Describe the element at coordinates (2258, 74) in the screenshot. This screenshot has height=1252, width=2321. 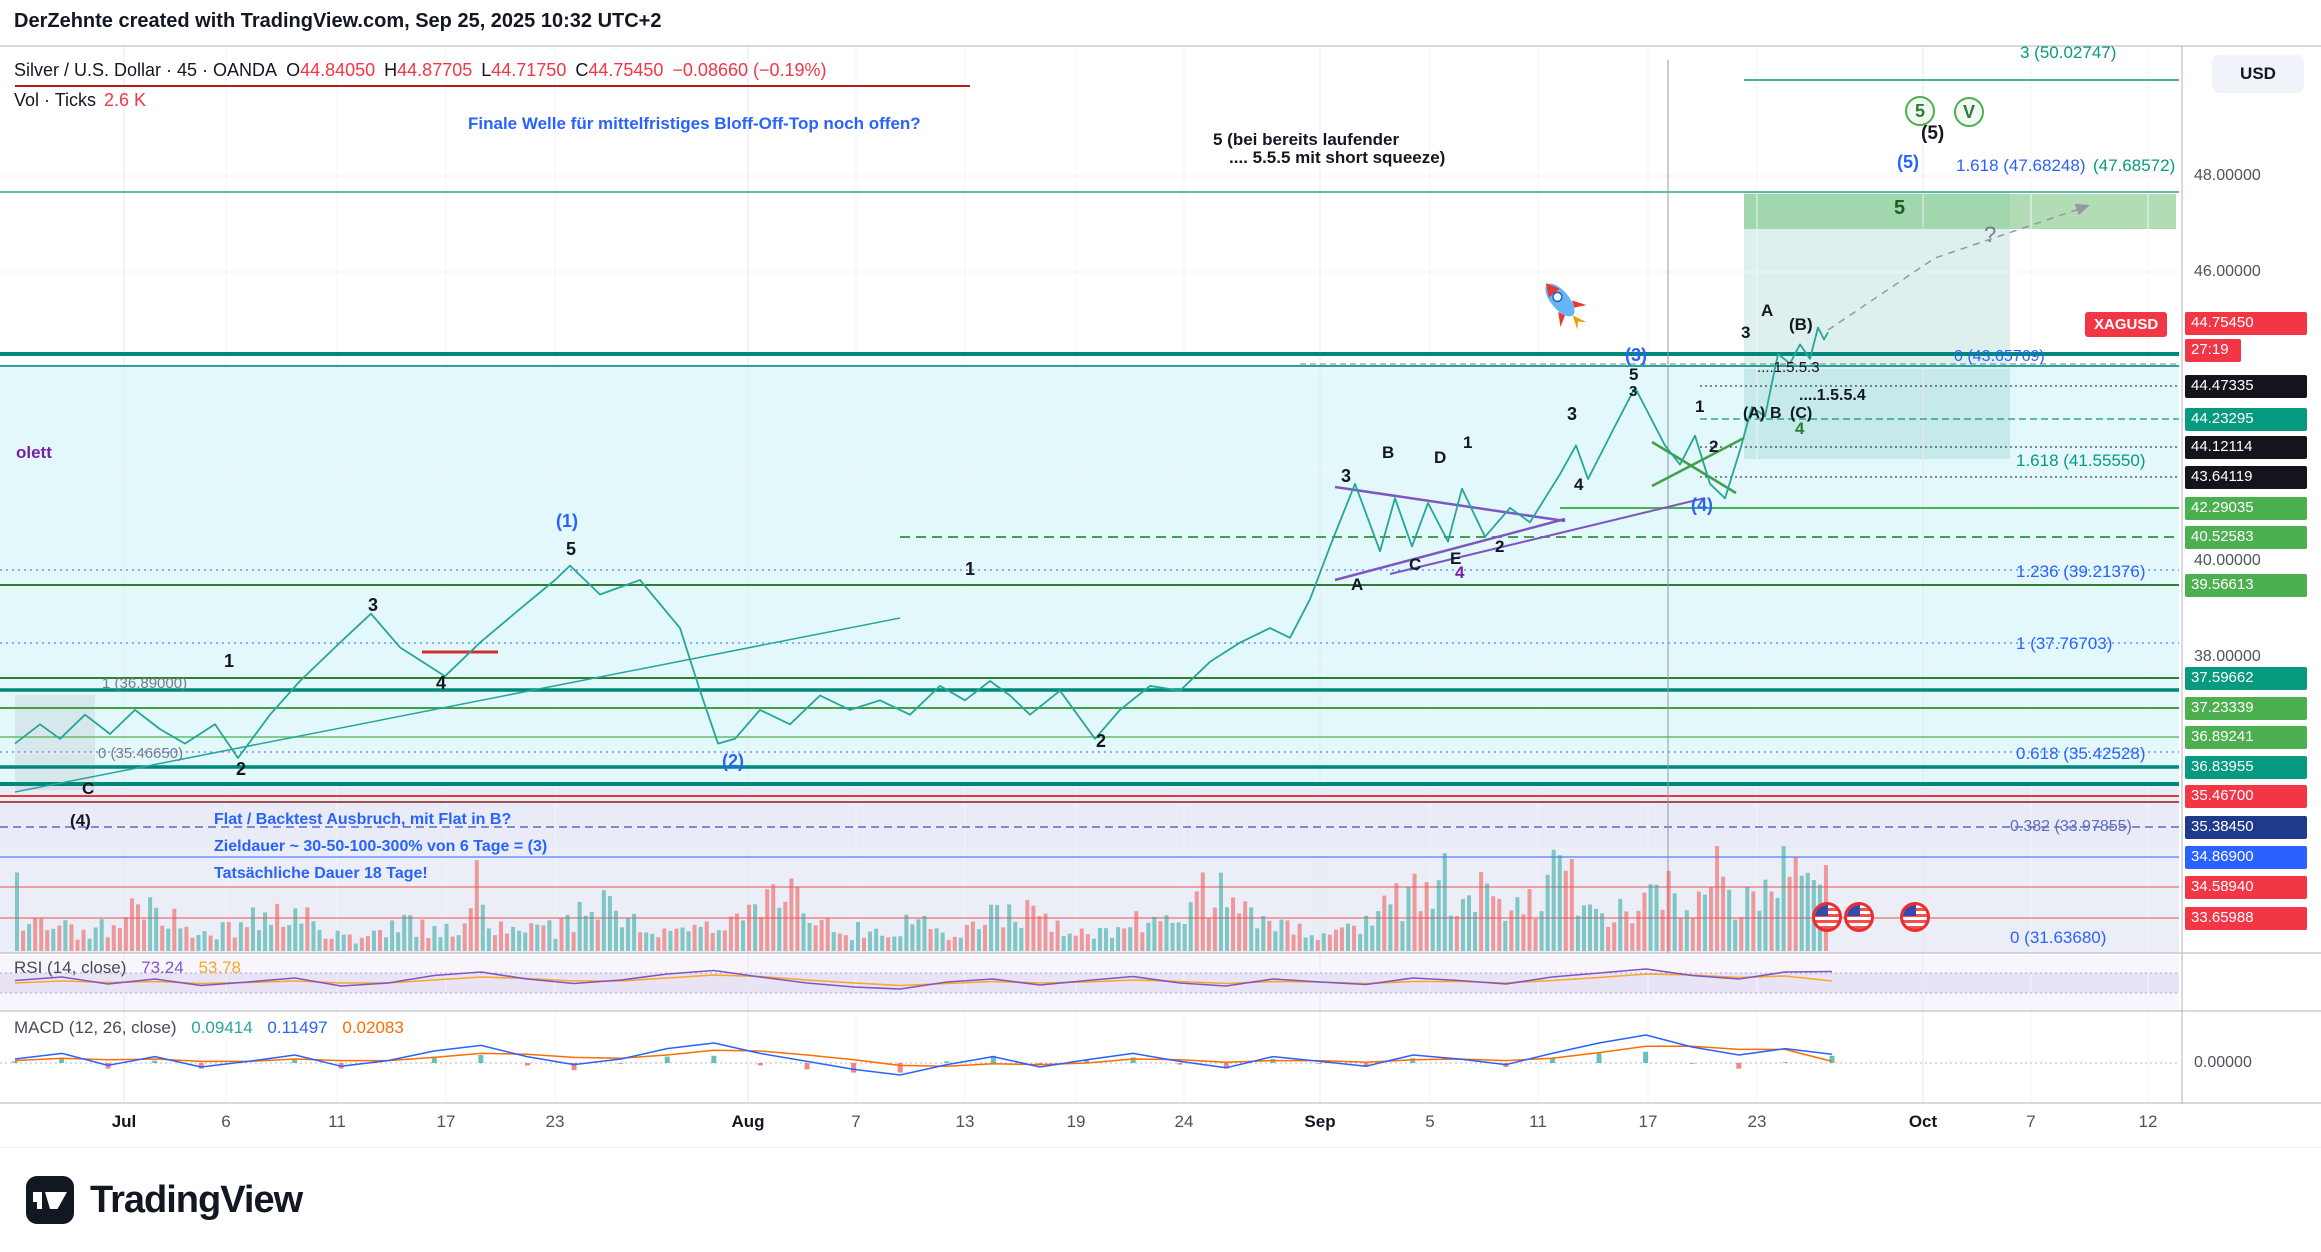
I see `currency-toggle-button: USD` at that location.